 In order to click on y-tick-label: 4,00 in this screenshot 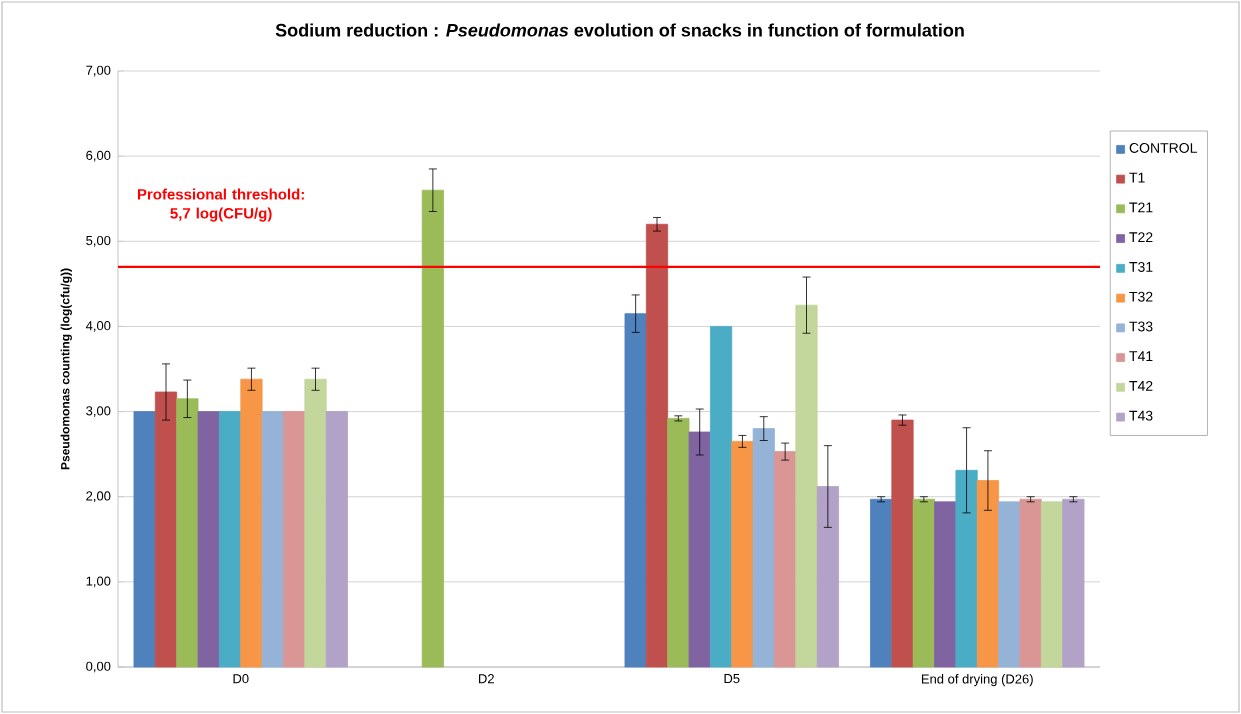, I will do `click(98, 326)`.